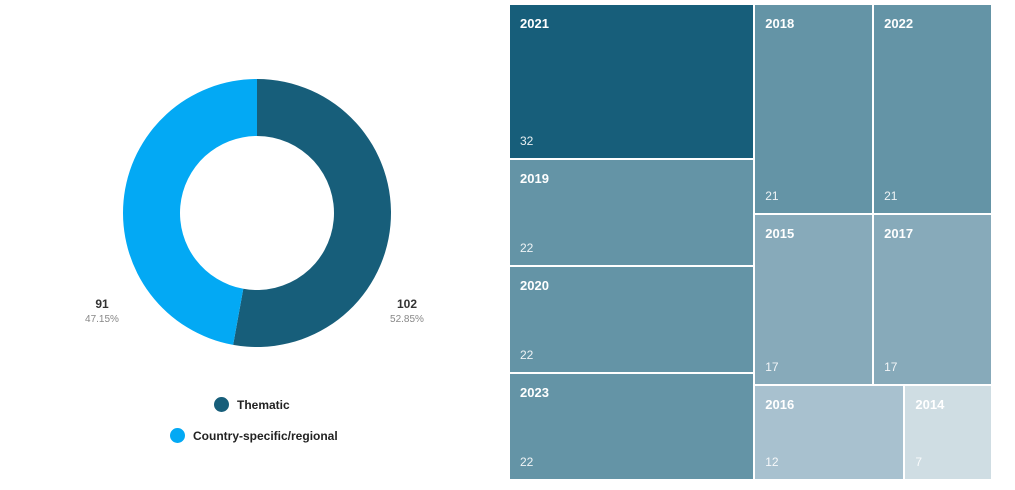  Describe the element at coordinates (407, 319) in the screenshot. I see `donut-percent-thematic: 52.85%` at that location.